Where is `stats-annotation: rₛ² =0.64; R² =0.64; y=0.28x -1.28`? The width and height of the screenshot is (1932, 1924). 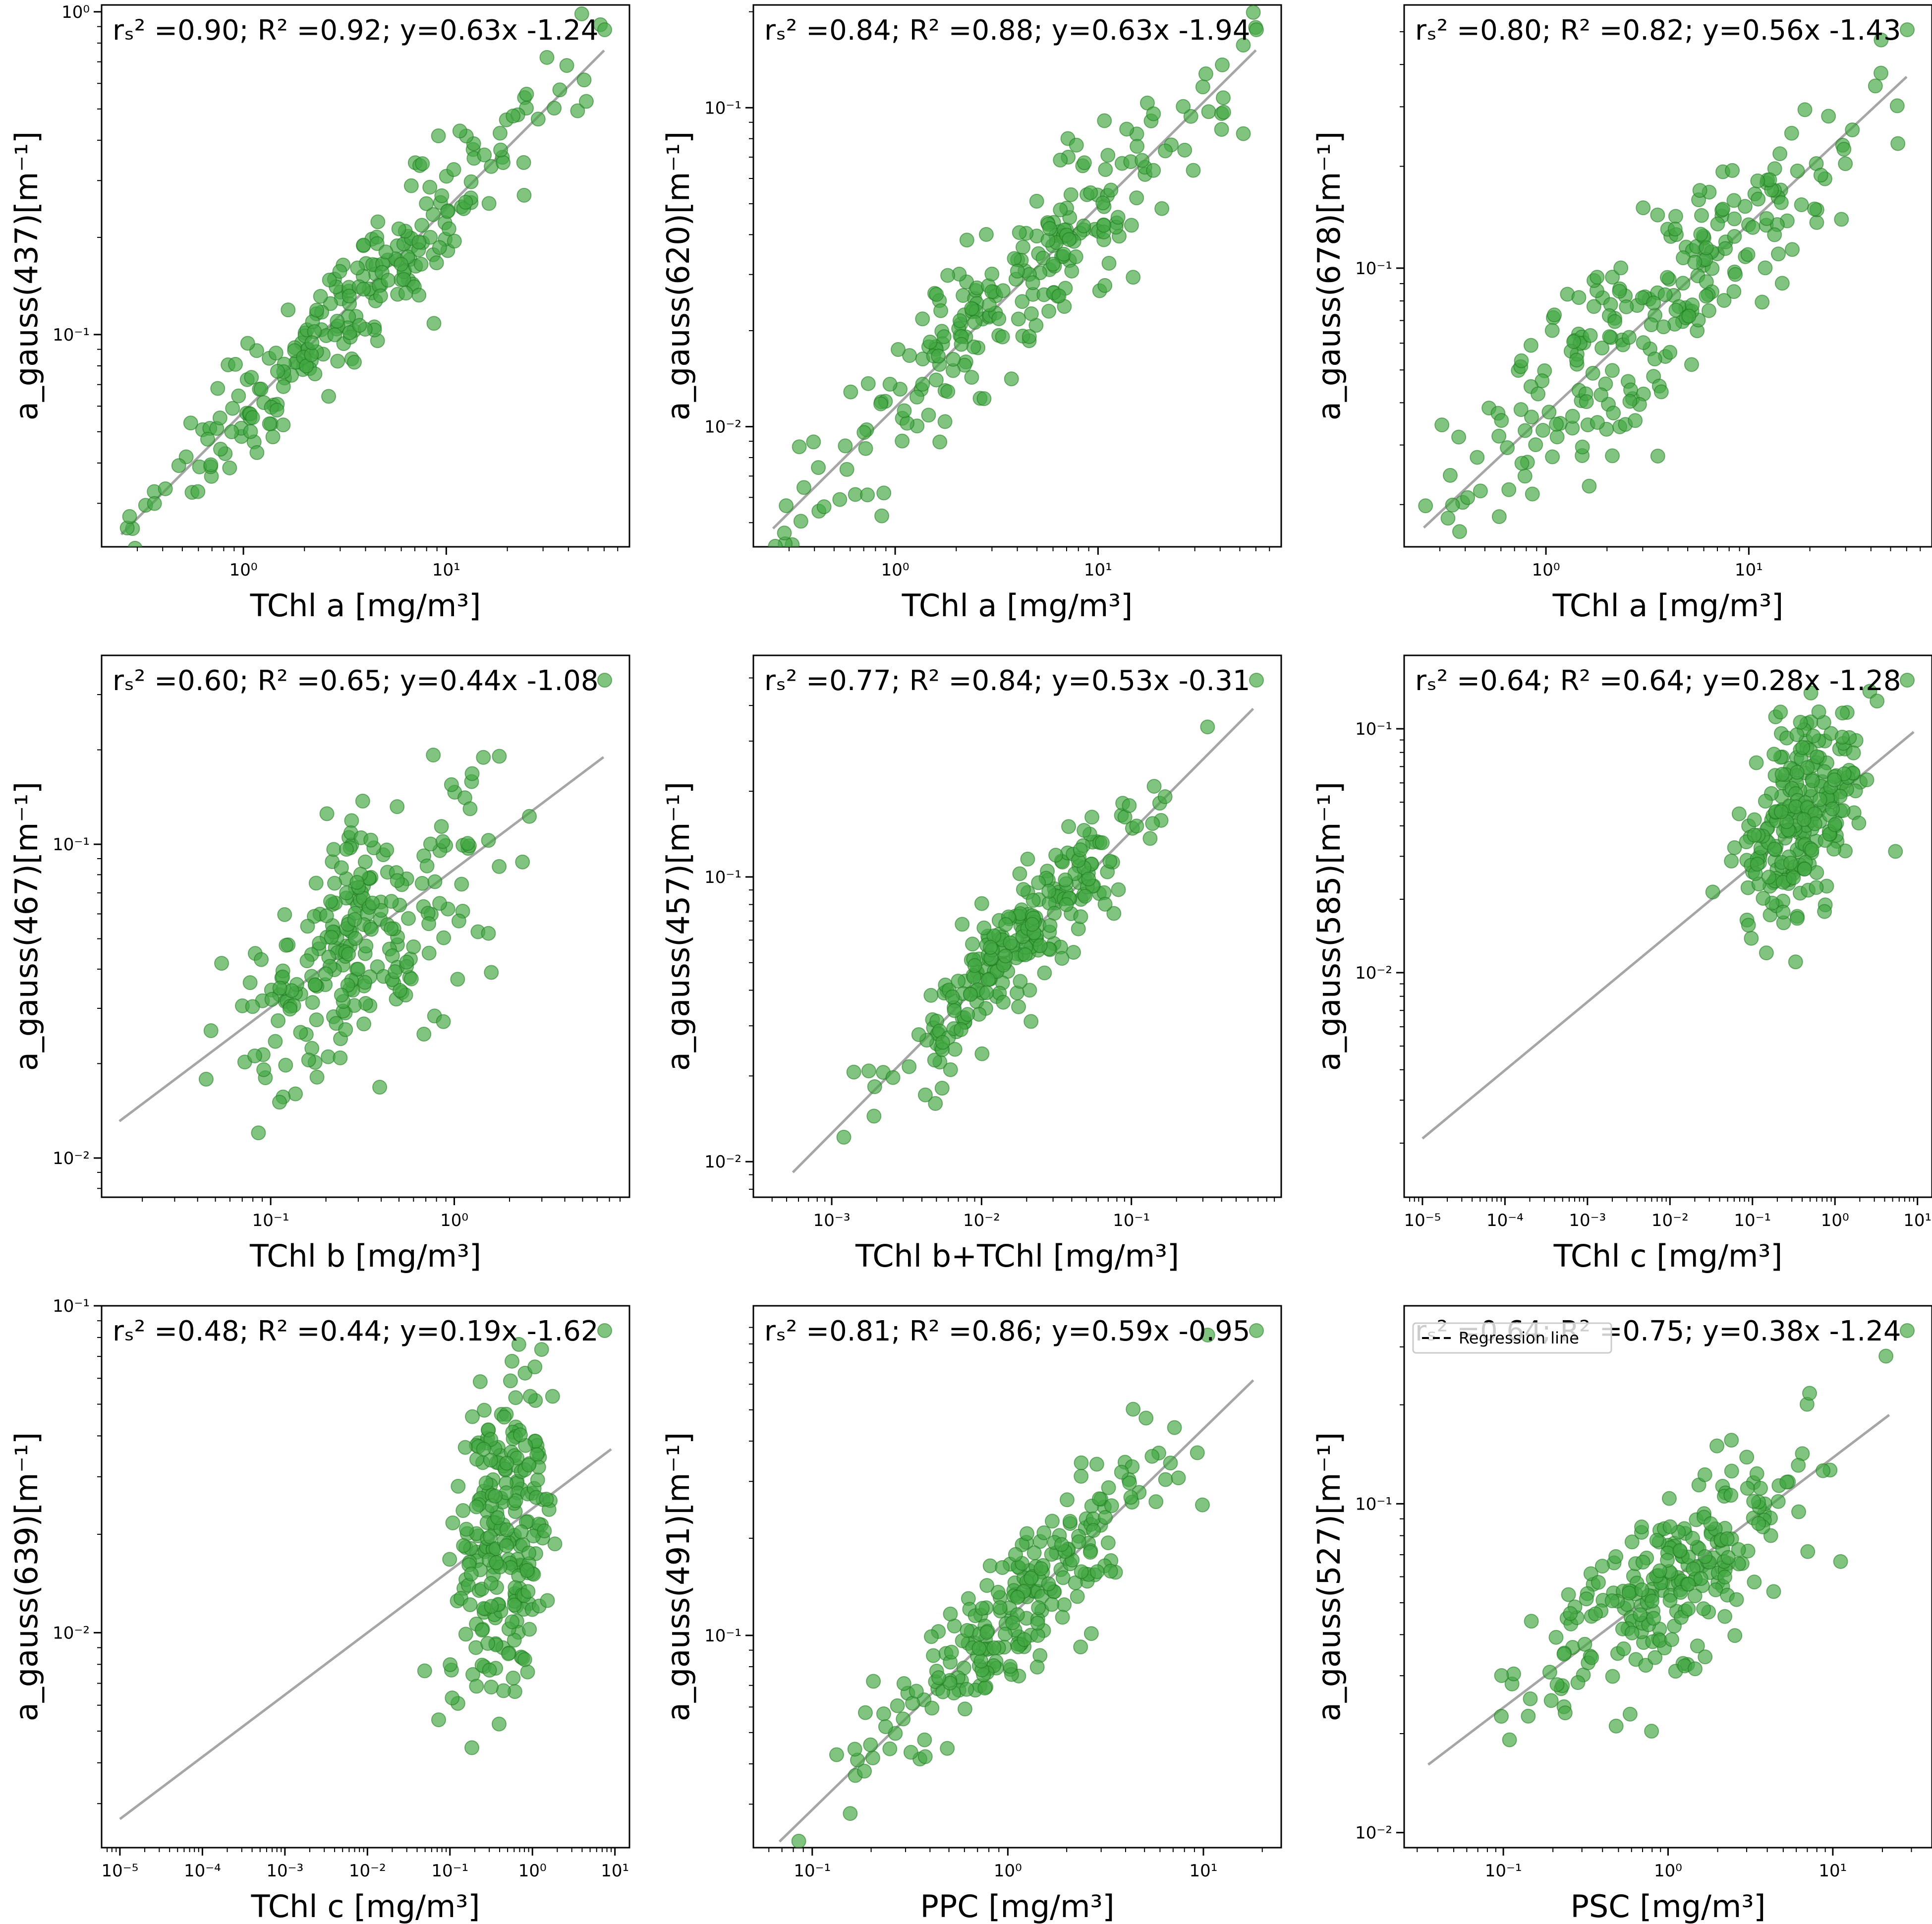
stats-annotation: rₛ² =0.64; R² =0.64; y=0.28x -1.28 is located at coordinates (1658, 681).